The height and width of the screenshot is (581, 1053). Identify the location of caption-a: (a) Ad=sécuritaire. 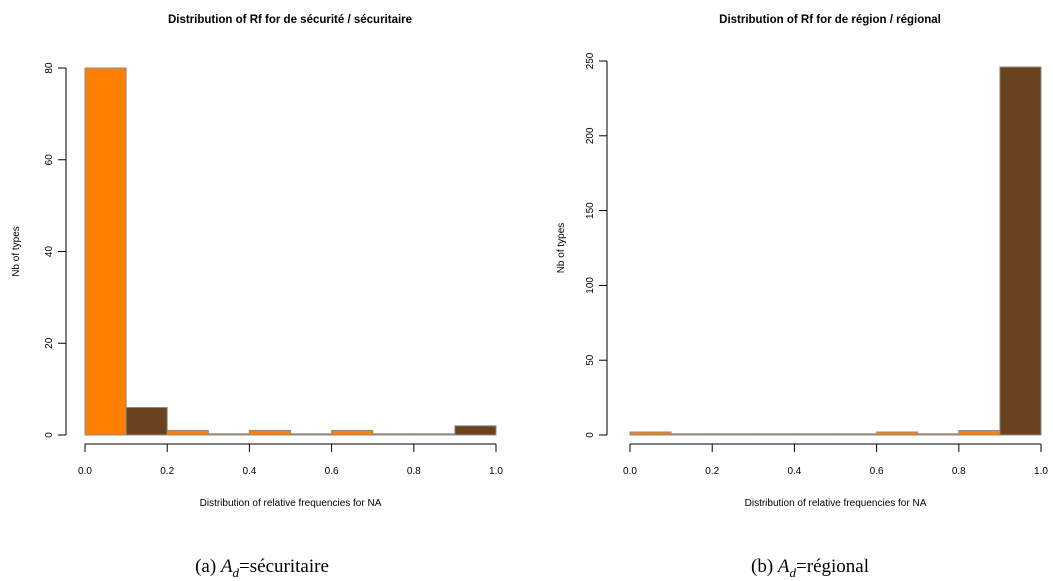
(262, 568).